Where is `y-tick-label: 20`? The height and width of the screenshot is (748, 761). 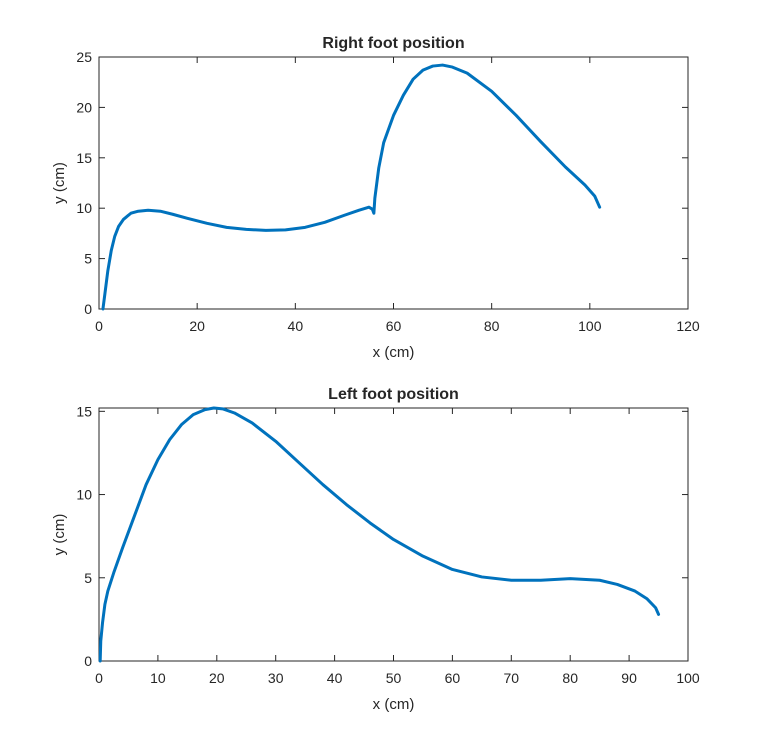 y-tick-label: 20 is located at coordinates (84, 107).